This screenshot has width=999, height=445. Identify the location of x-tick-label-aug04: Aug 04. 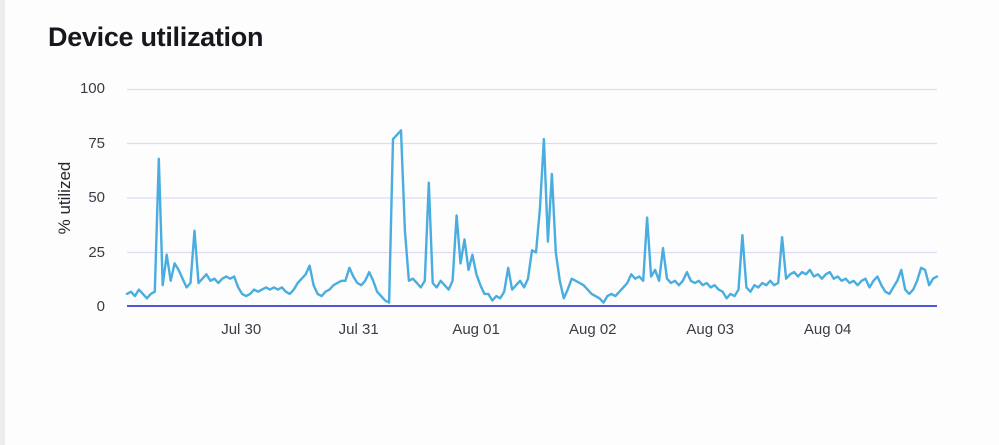
(827, 329).